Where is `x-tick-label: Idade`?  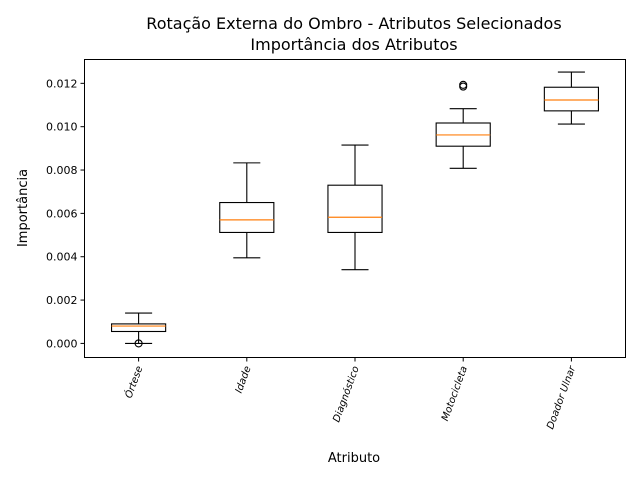
x-tick-label: Idade is located at coordinates (244, 380).